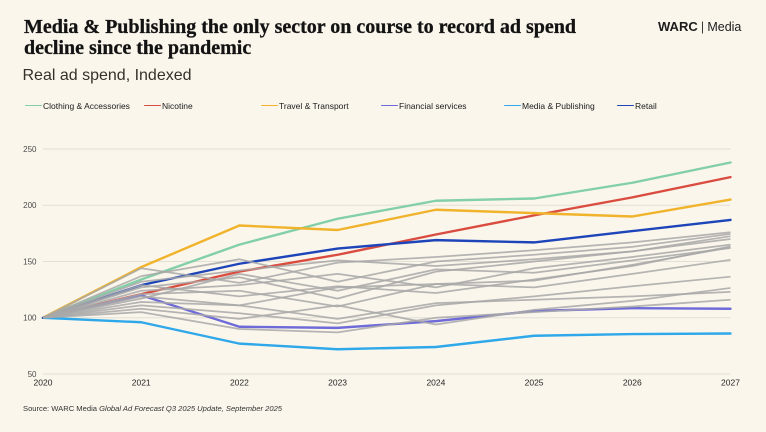  I want to click on svg-text: 2027, so click(730, 383).